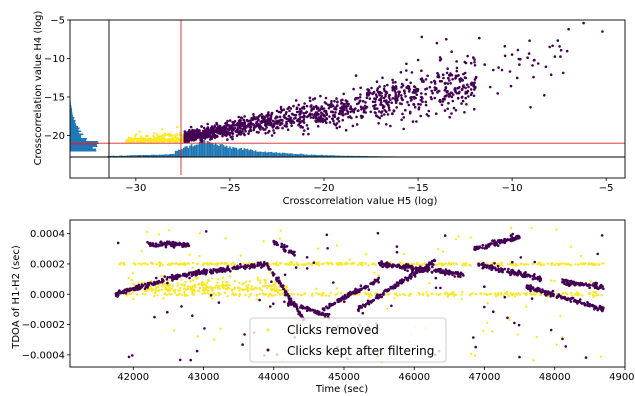 This screenshot has width=635, height=396. I want to click on y-tick-label: 0.0000, so click(47, 295).